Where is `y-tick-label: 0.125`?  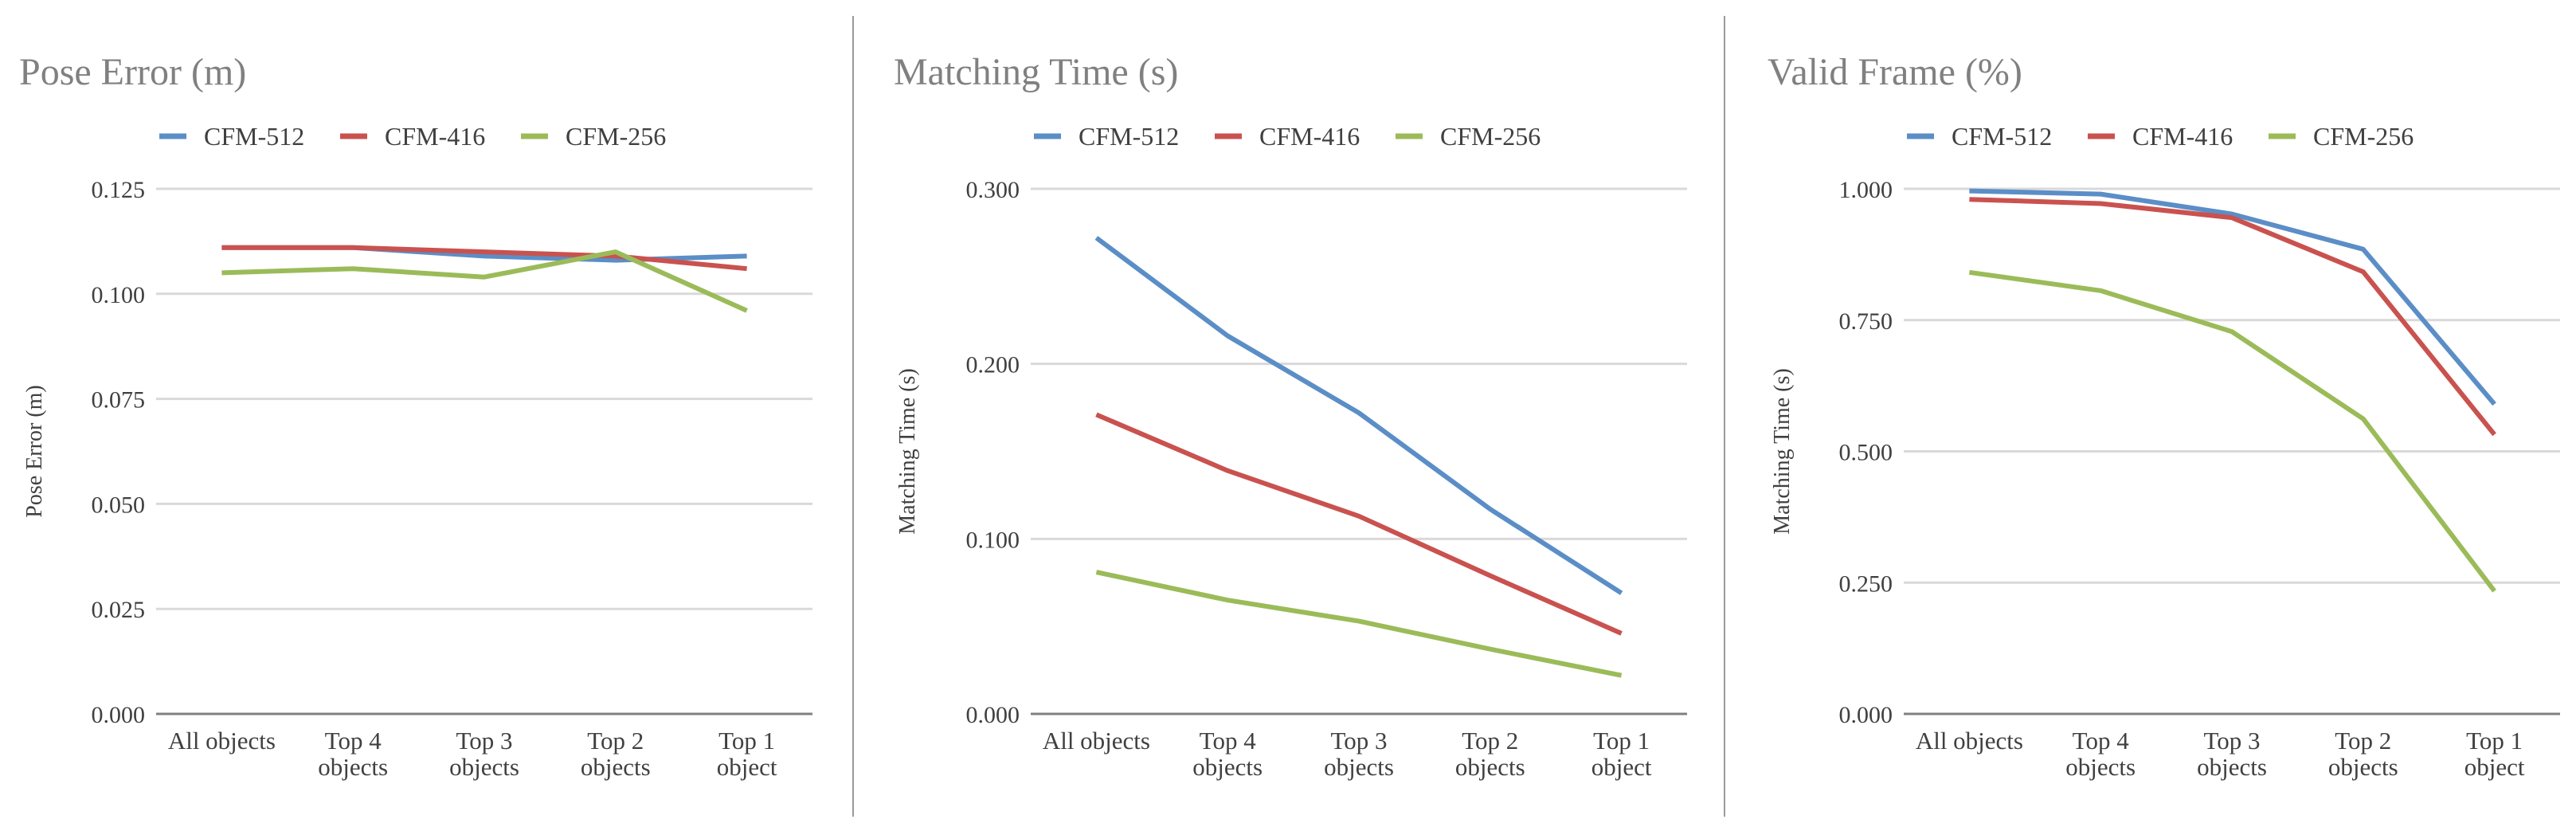
y-tick-label: 0.125 is located at coordinates (119, 190).